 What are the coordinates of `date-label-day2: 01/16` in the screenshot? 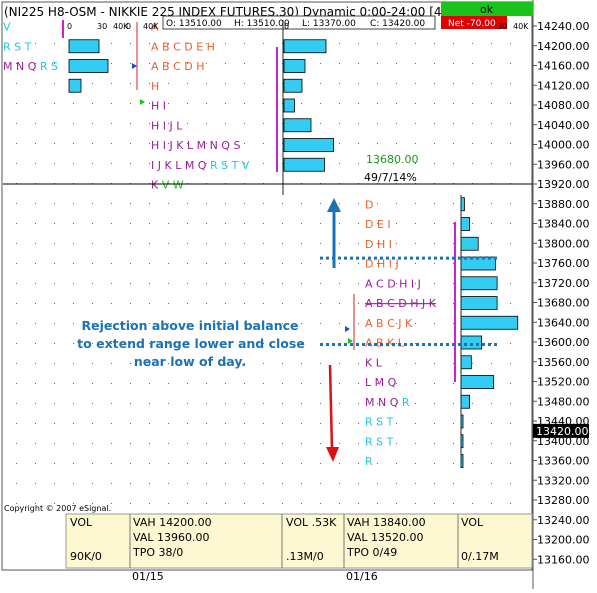 It's located at (362, 576).